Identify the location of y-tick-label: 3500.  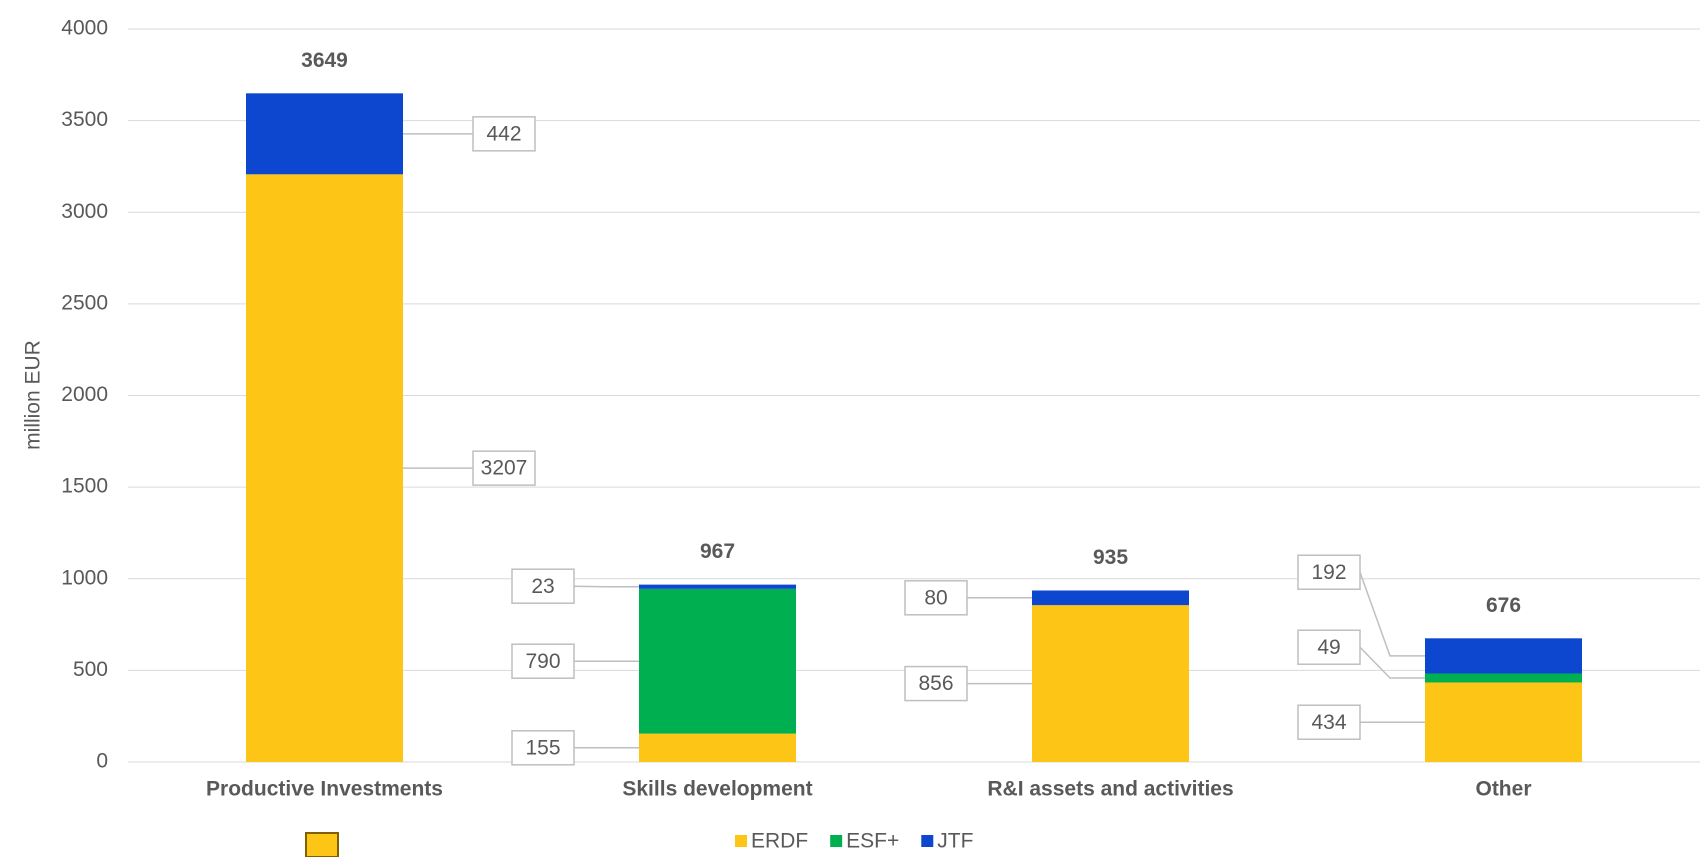
(84, 119).